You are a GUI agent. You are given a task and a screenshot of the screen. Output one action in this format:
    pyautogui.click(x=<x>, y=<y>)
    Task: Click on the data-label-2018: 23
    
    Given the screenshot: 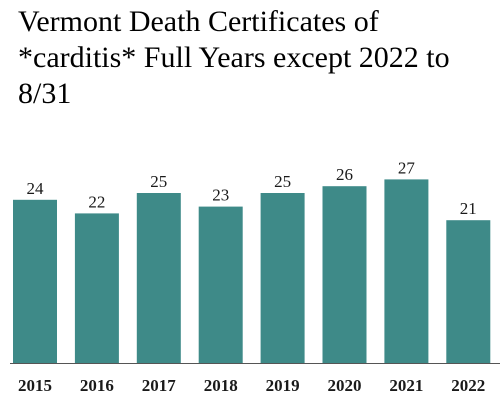 What is the action you would take?
    pyautogui.click(x=220, y=195)
    